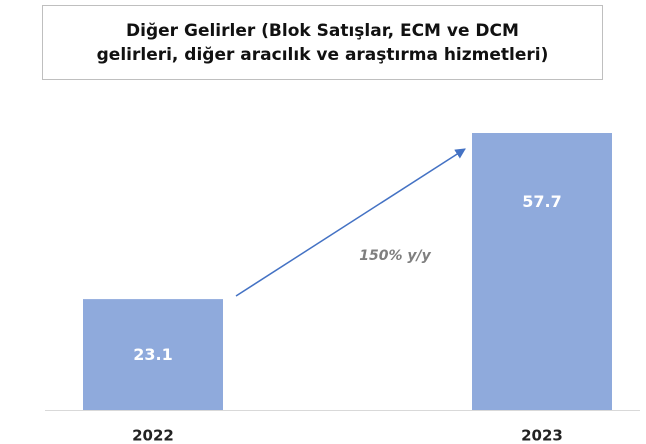 Image resolution: width=646 pixels, height=444 pixels. I want to click on x-tick-label: 2023, so click(542, 435).